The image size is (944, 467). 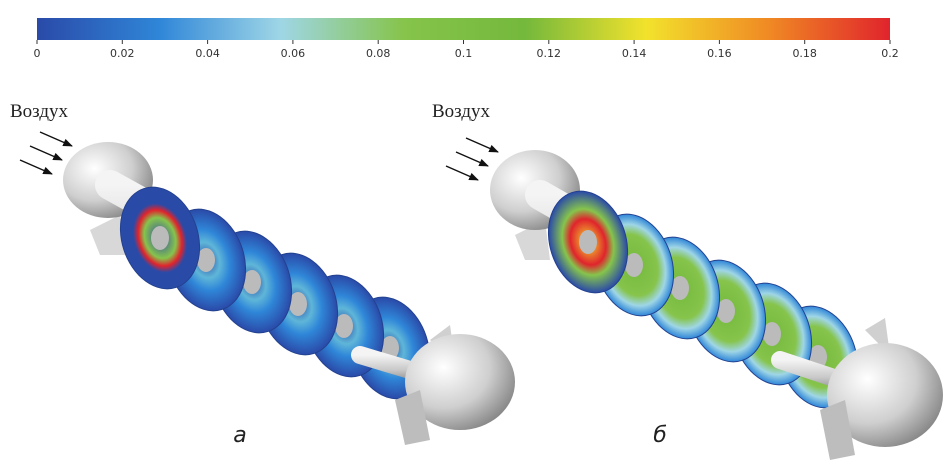 What do you see at coordinates (293, 53) in the screenshot?
I see `tick-label: 0.06` at bounding box center [293, 53].